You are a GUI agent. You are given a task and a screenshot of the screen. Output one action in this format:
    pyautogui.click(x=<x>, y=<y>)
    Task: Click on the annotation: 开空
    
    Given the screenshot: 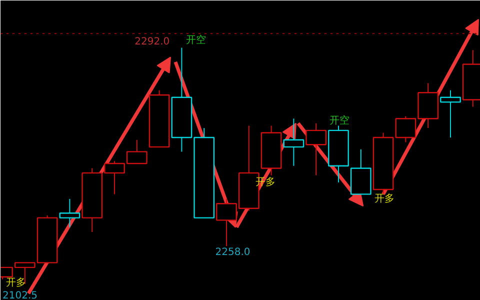 What is the action you would take?
    pyautogui.click(x=340, y=120)
    